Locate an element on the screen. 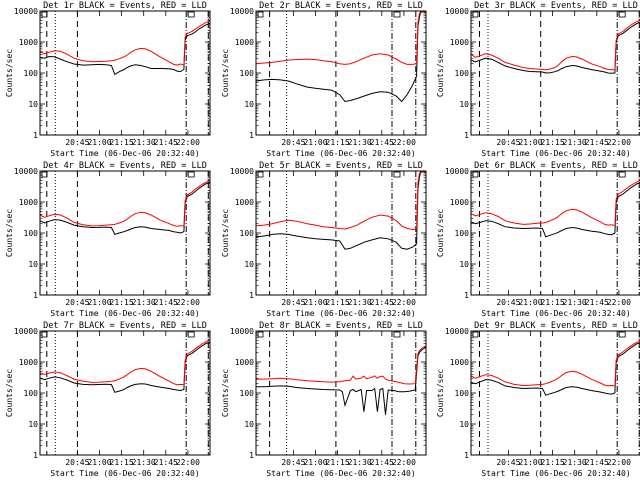 This screenshot has width=640, height=480. panel-title: Det 8r BLACK = Events, RED = LLD is located at coordinates (341, 326).